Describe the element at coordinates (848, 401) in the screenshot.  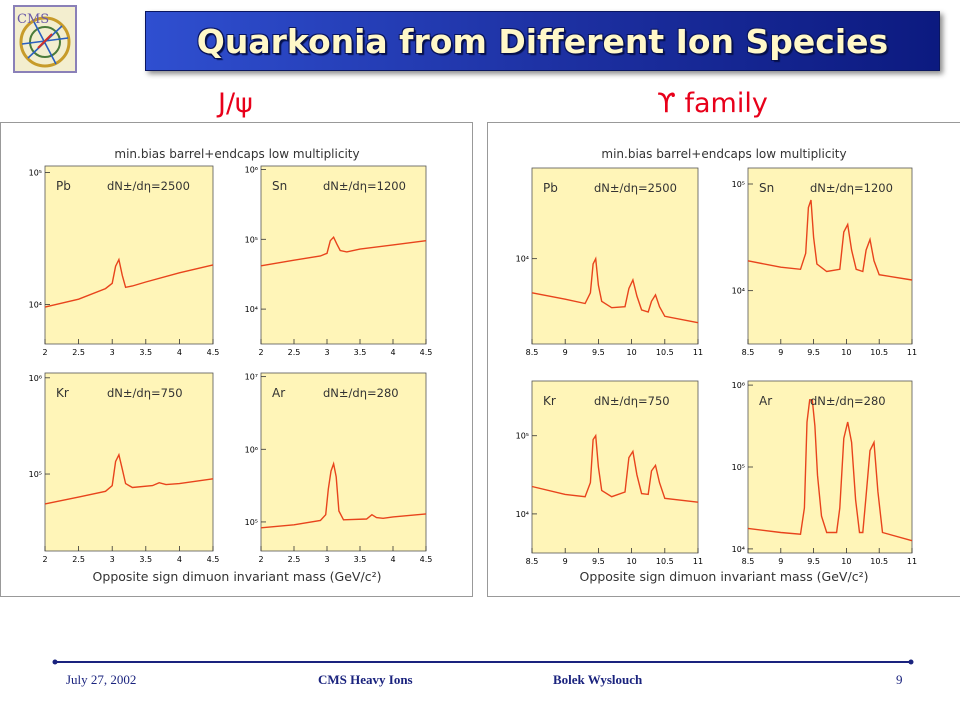
I see `upsilon-ar-multiplicity: dN±/dη=280` at that location.